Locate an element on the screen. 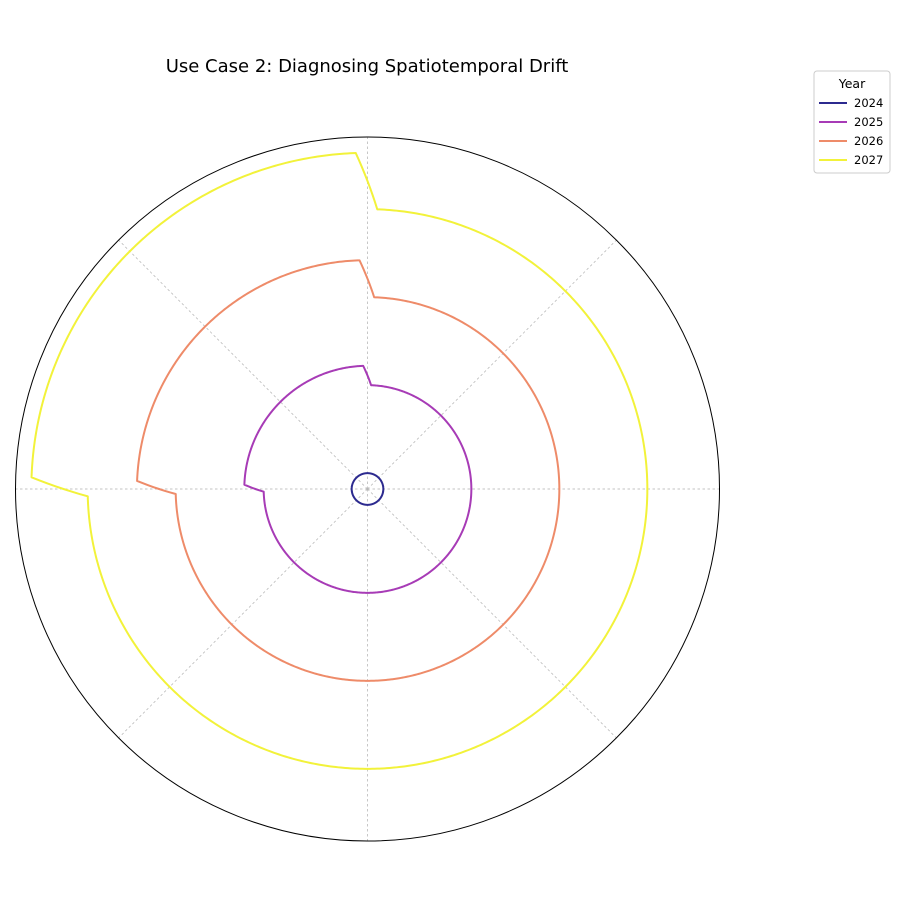  legend-label-2024: 2024 is located at coordinates (868, 103).